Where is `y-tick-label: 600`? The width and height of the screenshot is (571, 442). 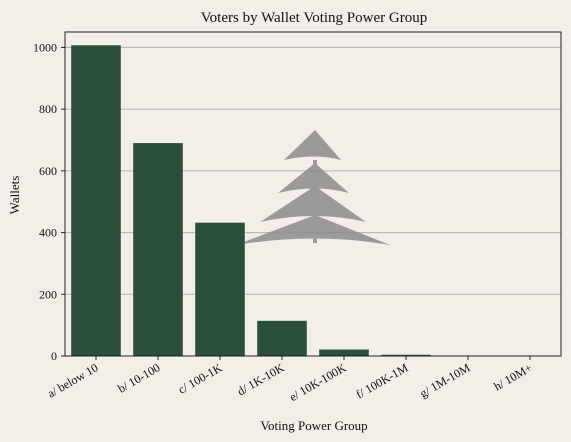
y-tick-label: 600 is located at coordinates (48, 171).